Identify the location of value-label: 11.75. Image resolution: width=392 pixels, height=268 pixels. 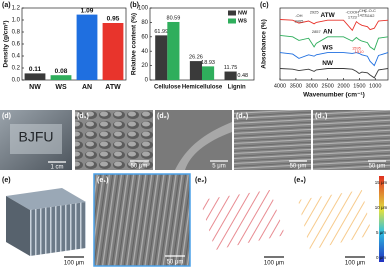
(230, 68).